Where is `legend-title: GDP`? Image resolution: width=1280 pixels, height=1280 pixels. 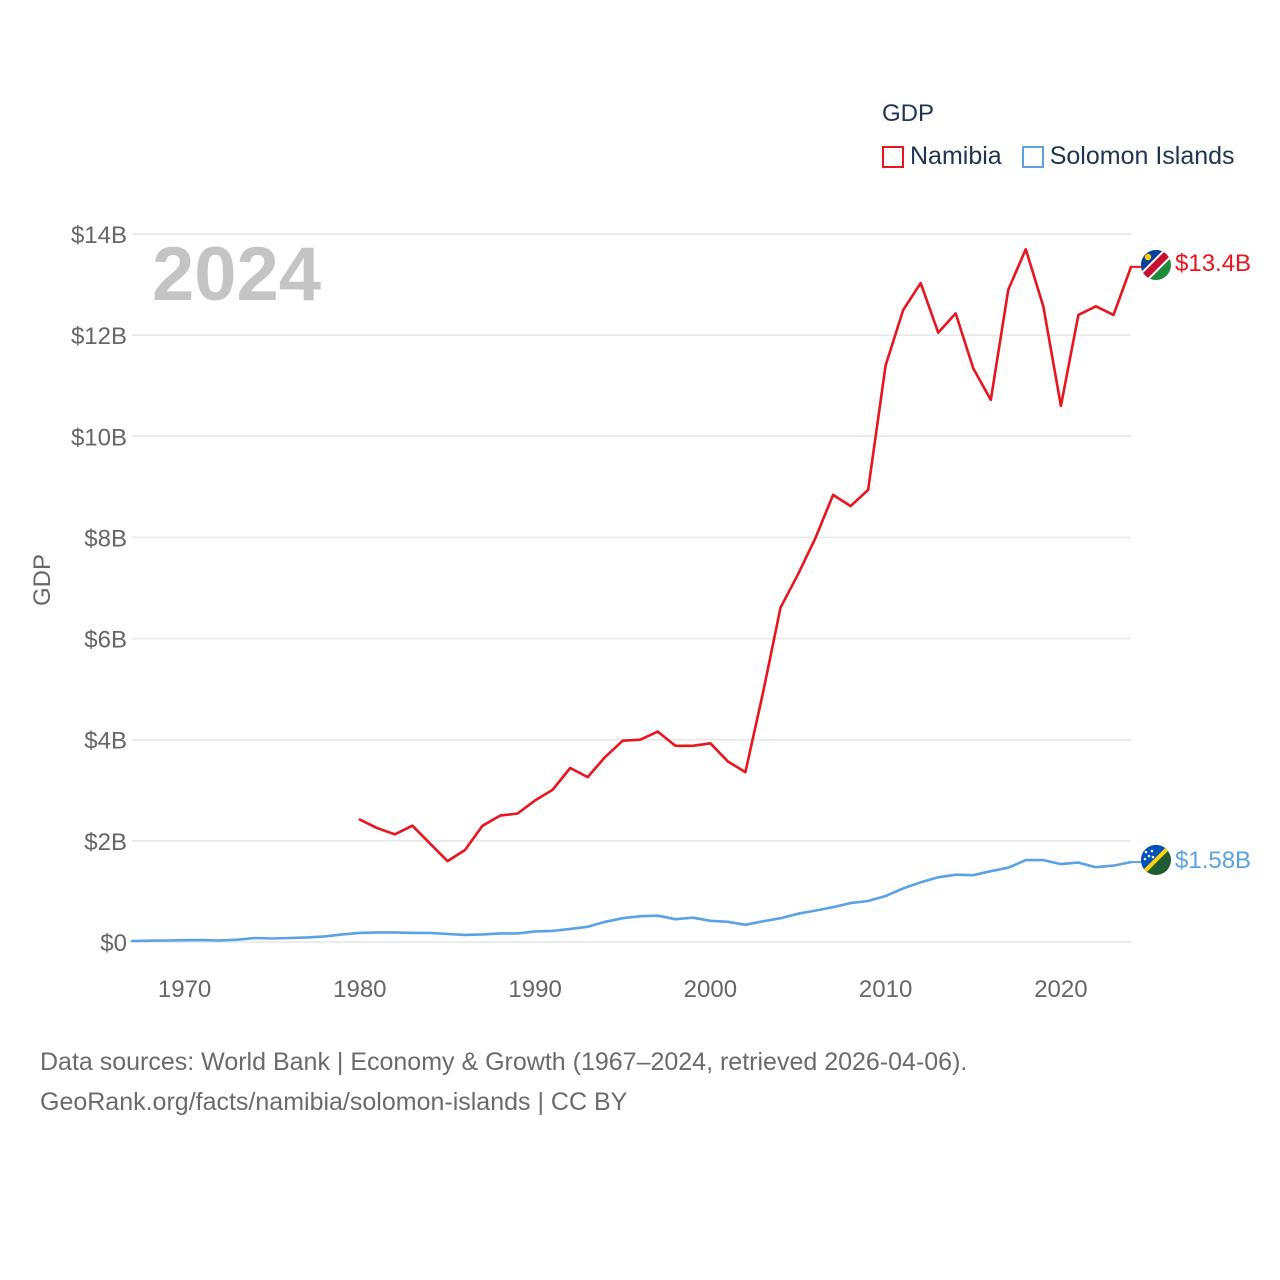 legend-title: GDP is located at coordinates (908, 113).